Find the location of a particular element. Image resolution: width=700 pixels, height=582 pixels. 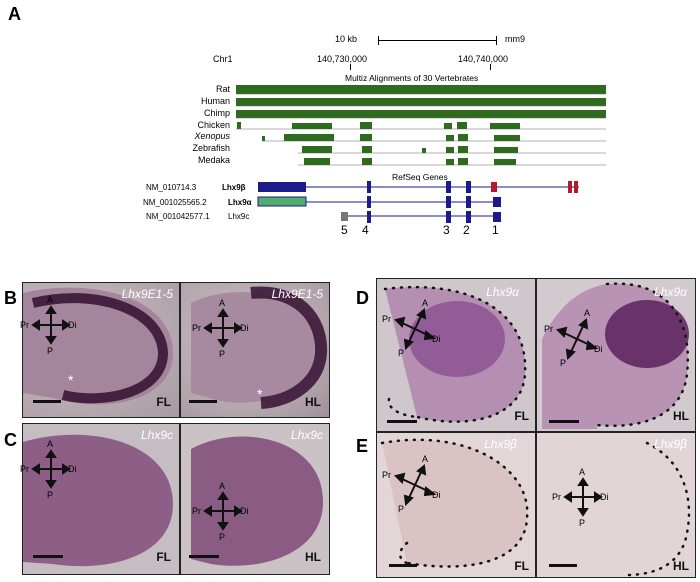

probe-label-b-fl: Lhx9E1-5 is located at coordinates (147, 294).